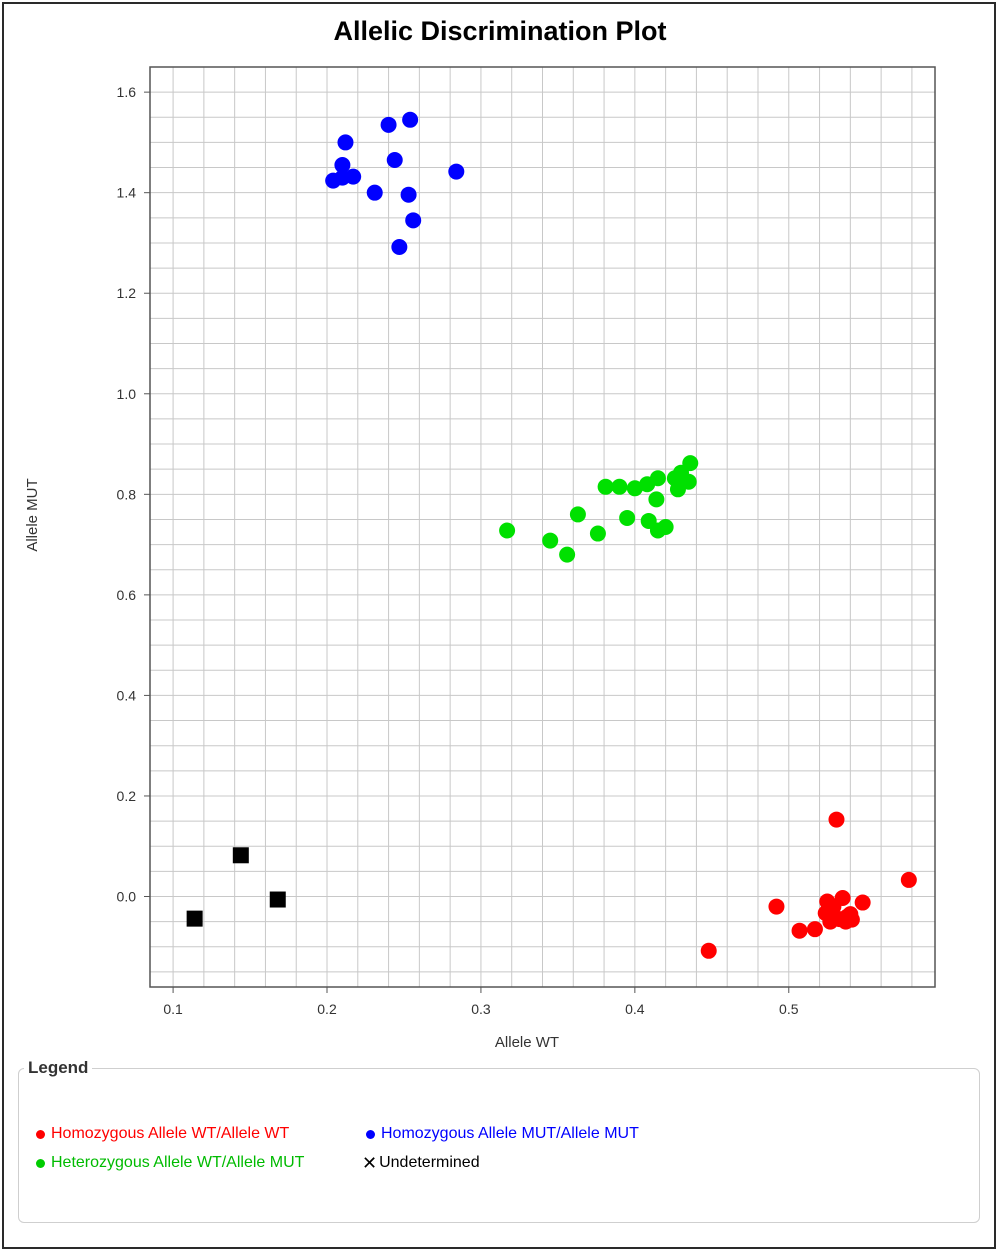  I want to click on x-tick-label: 0.3, so click(481, 1009).